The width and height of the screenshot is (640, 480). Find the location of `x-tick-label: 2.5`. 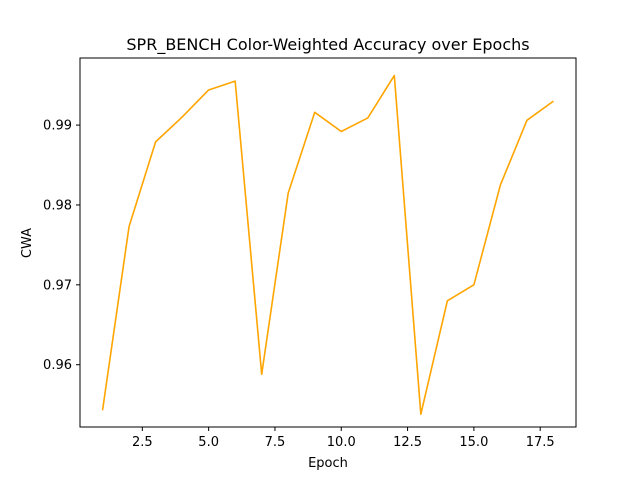

x-tick-label: 2.5 is located at coordinates (142, 442).